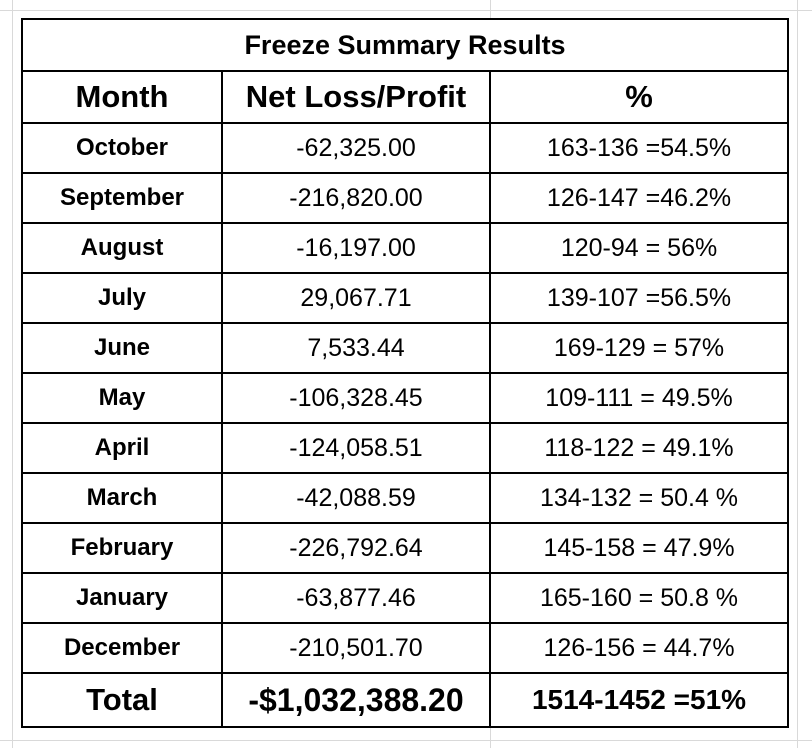 Image resolution: width=812 pixels, height=748 pixels. Describe the element at coordinates (122, 198) in the screenshot. I see `month-cell: September` at that location.